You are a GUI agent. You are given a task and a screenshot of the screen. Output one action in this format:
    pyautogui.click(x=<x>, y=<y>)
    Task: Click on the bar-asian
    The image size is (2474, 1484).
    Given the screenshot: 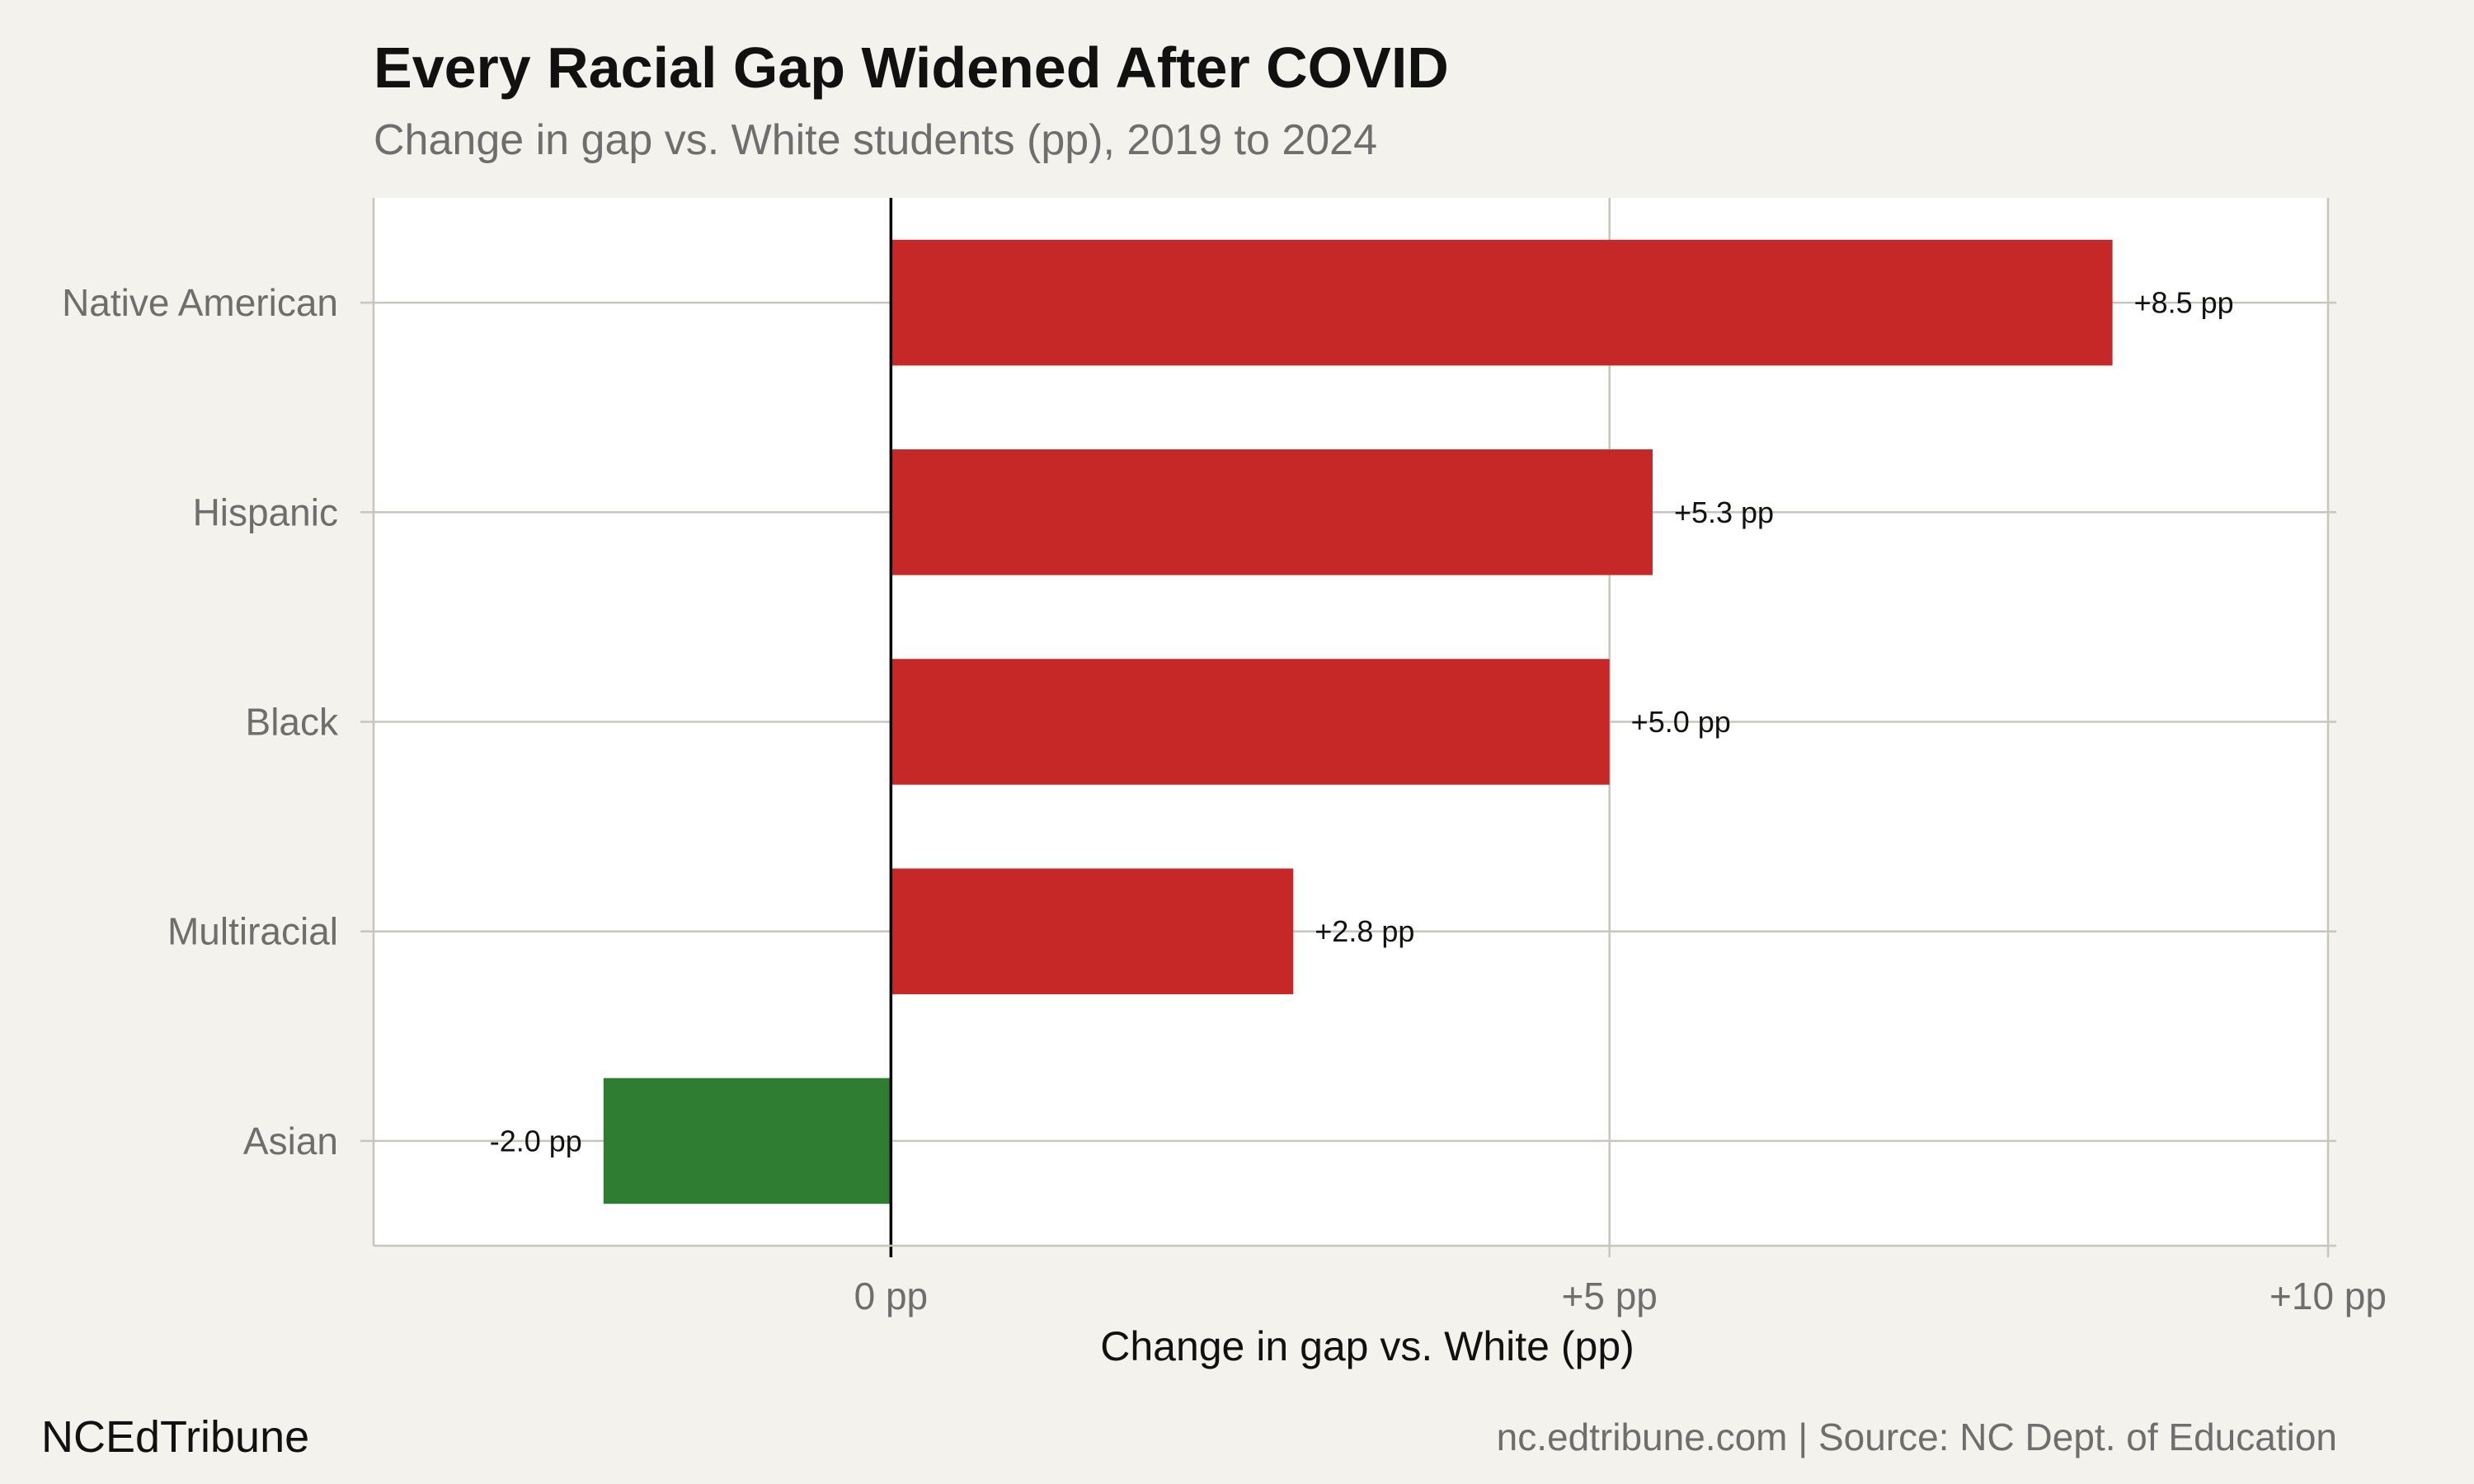 What is the action you would take?
    pyautogui.click(x=747, y=1141)
    